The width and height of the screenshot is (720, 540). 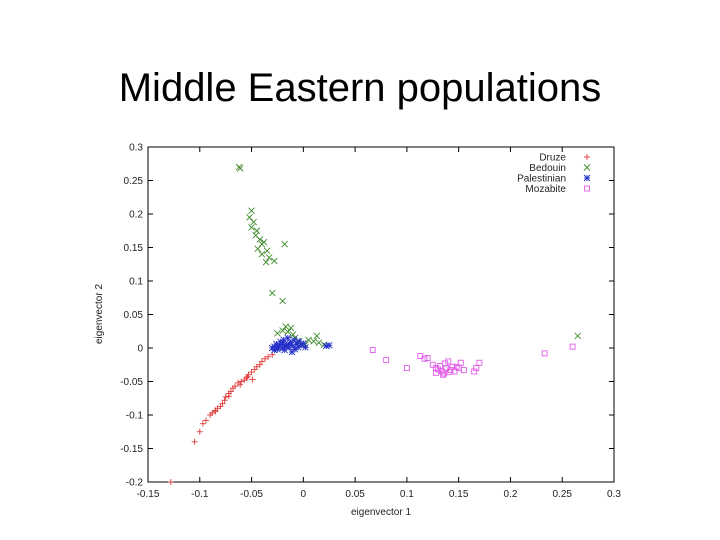 What do you see at coordinates (355, 494) in the screenshot?
I see `x-tick-label: 0.05` at bounding box center [355, 494].